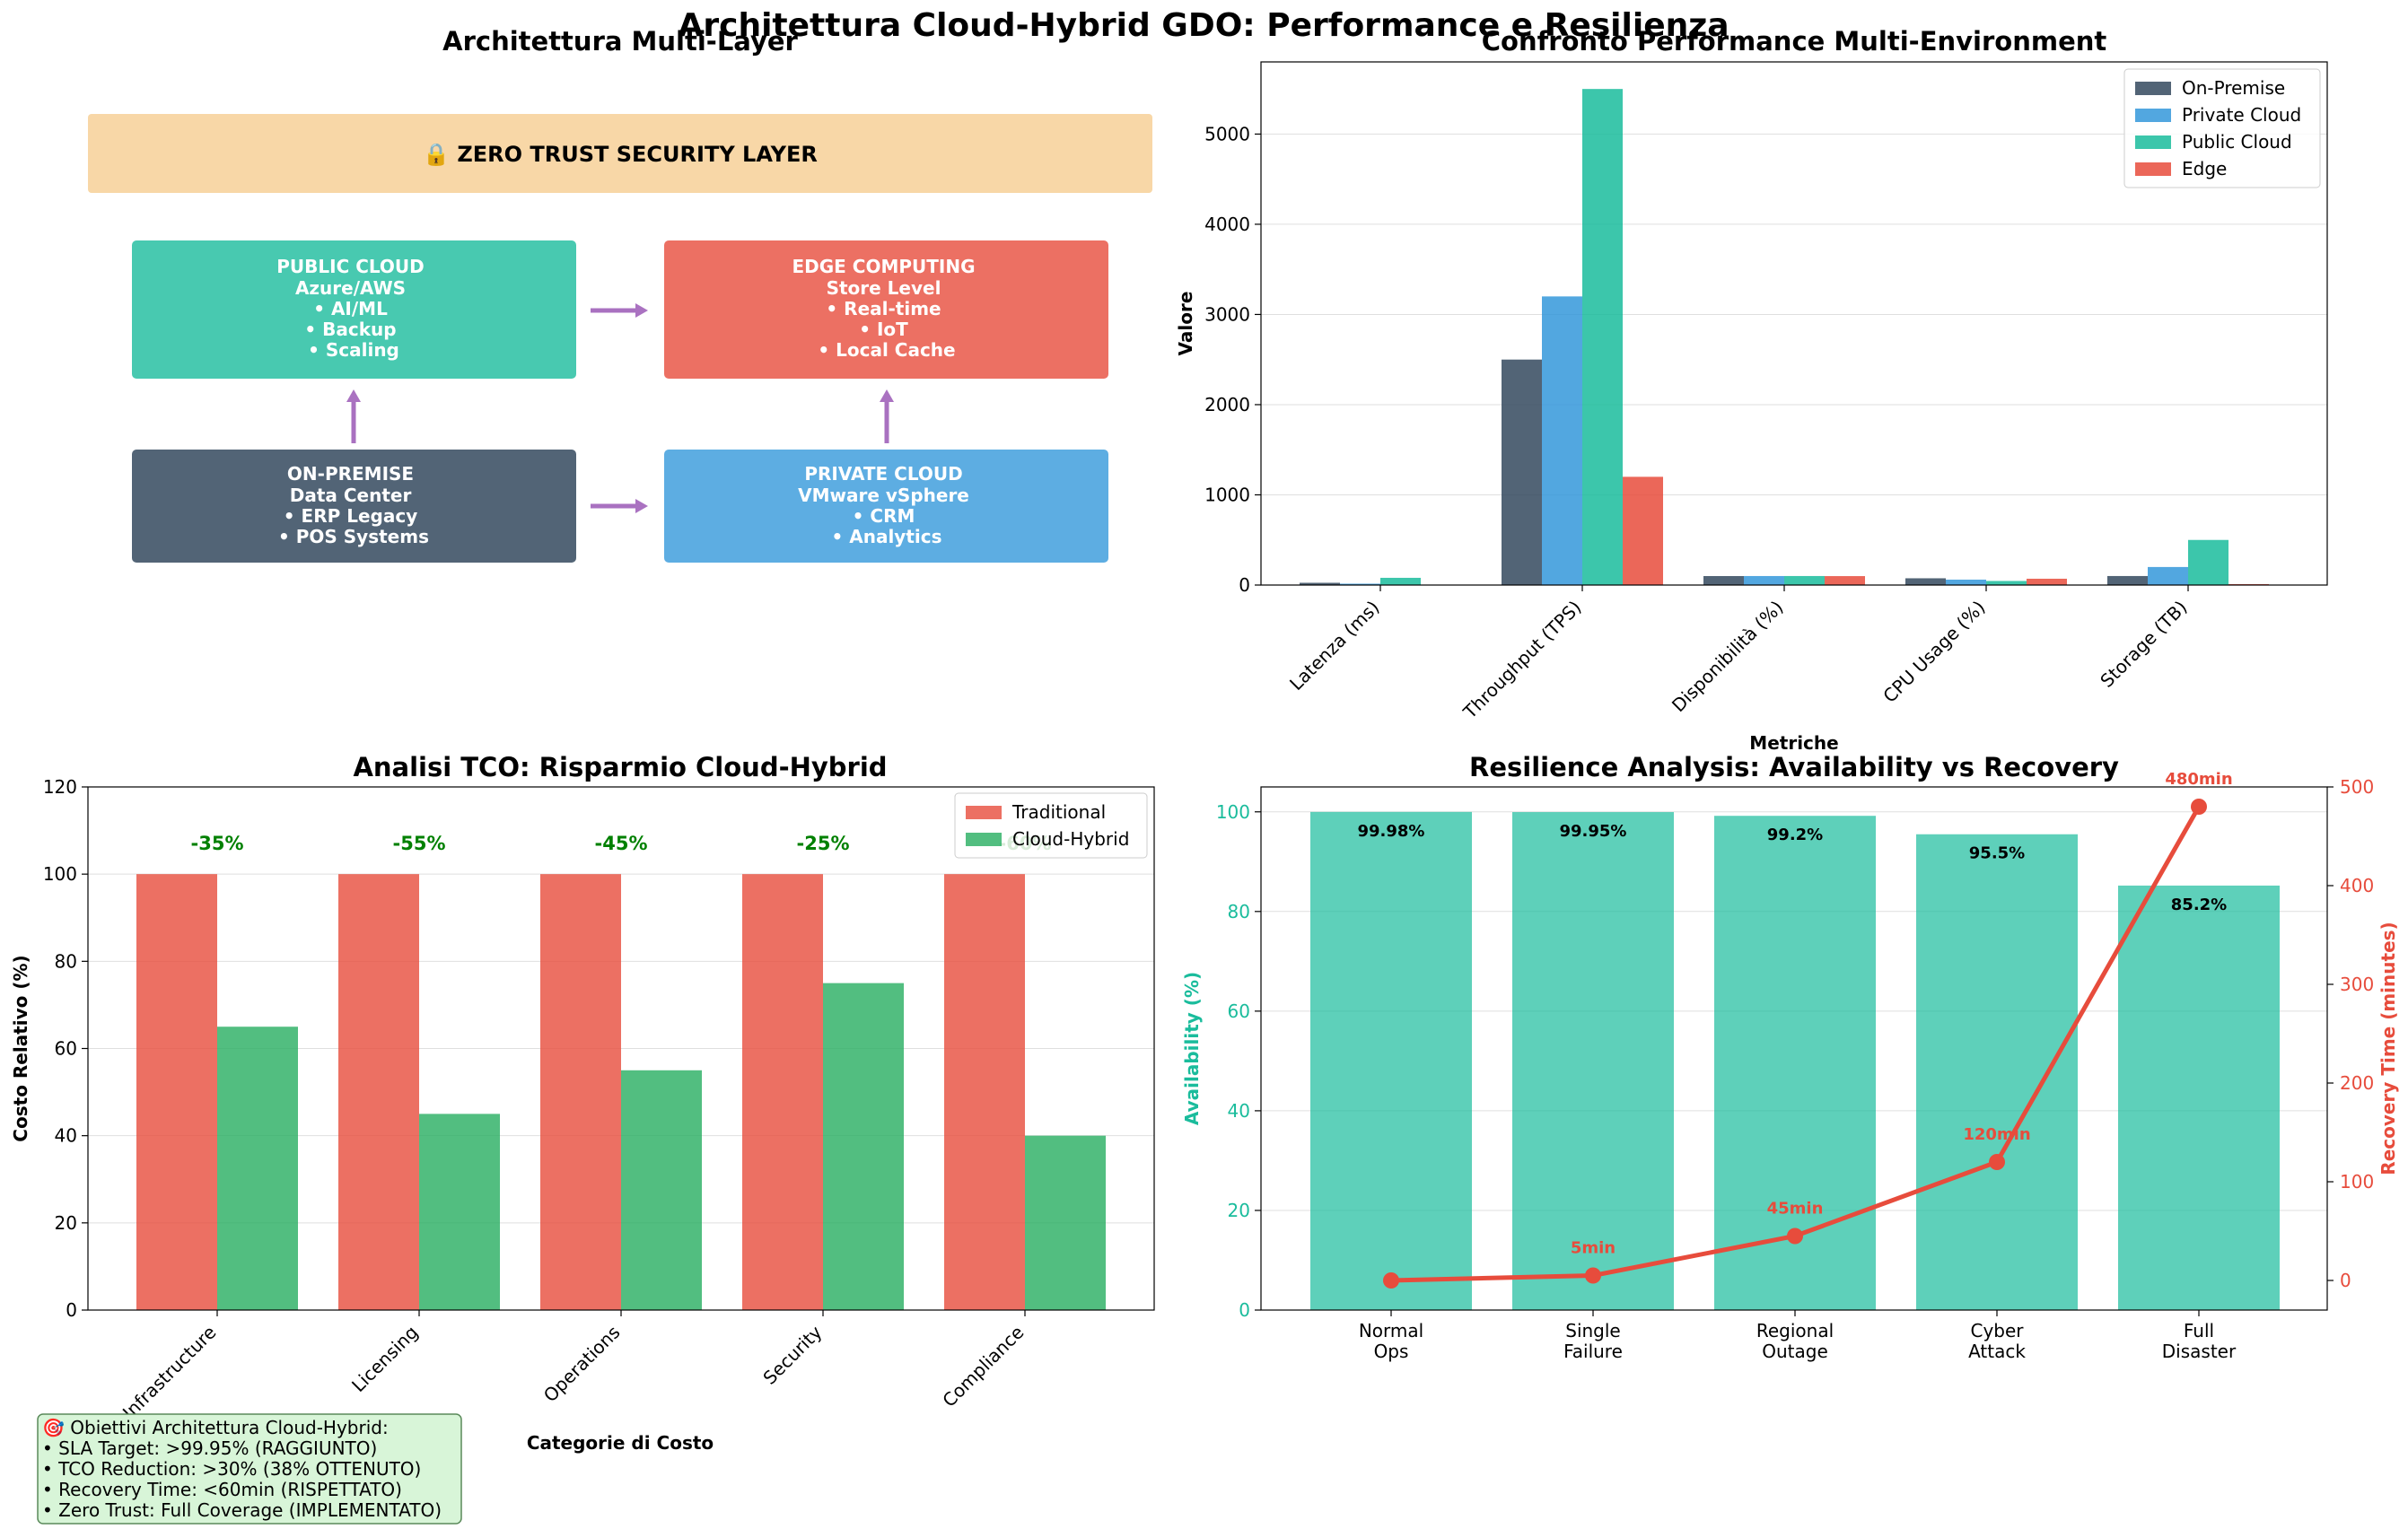 The width and height of the screenshot is (2408, 1529). I want to click on series-public-cloud, so click(1804, 338).